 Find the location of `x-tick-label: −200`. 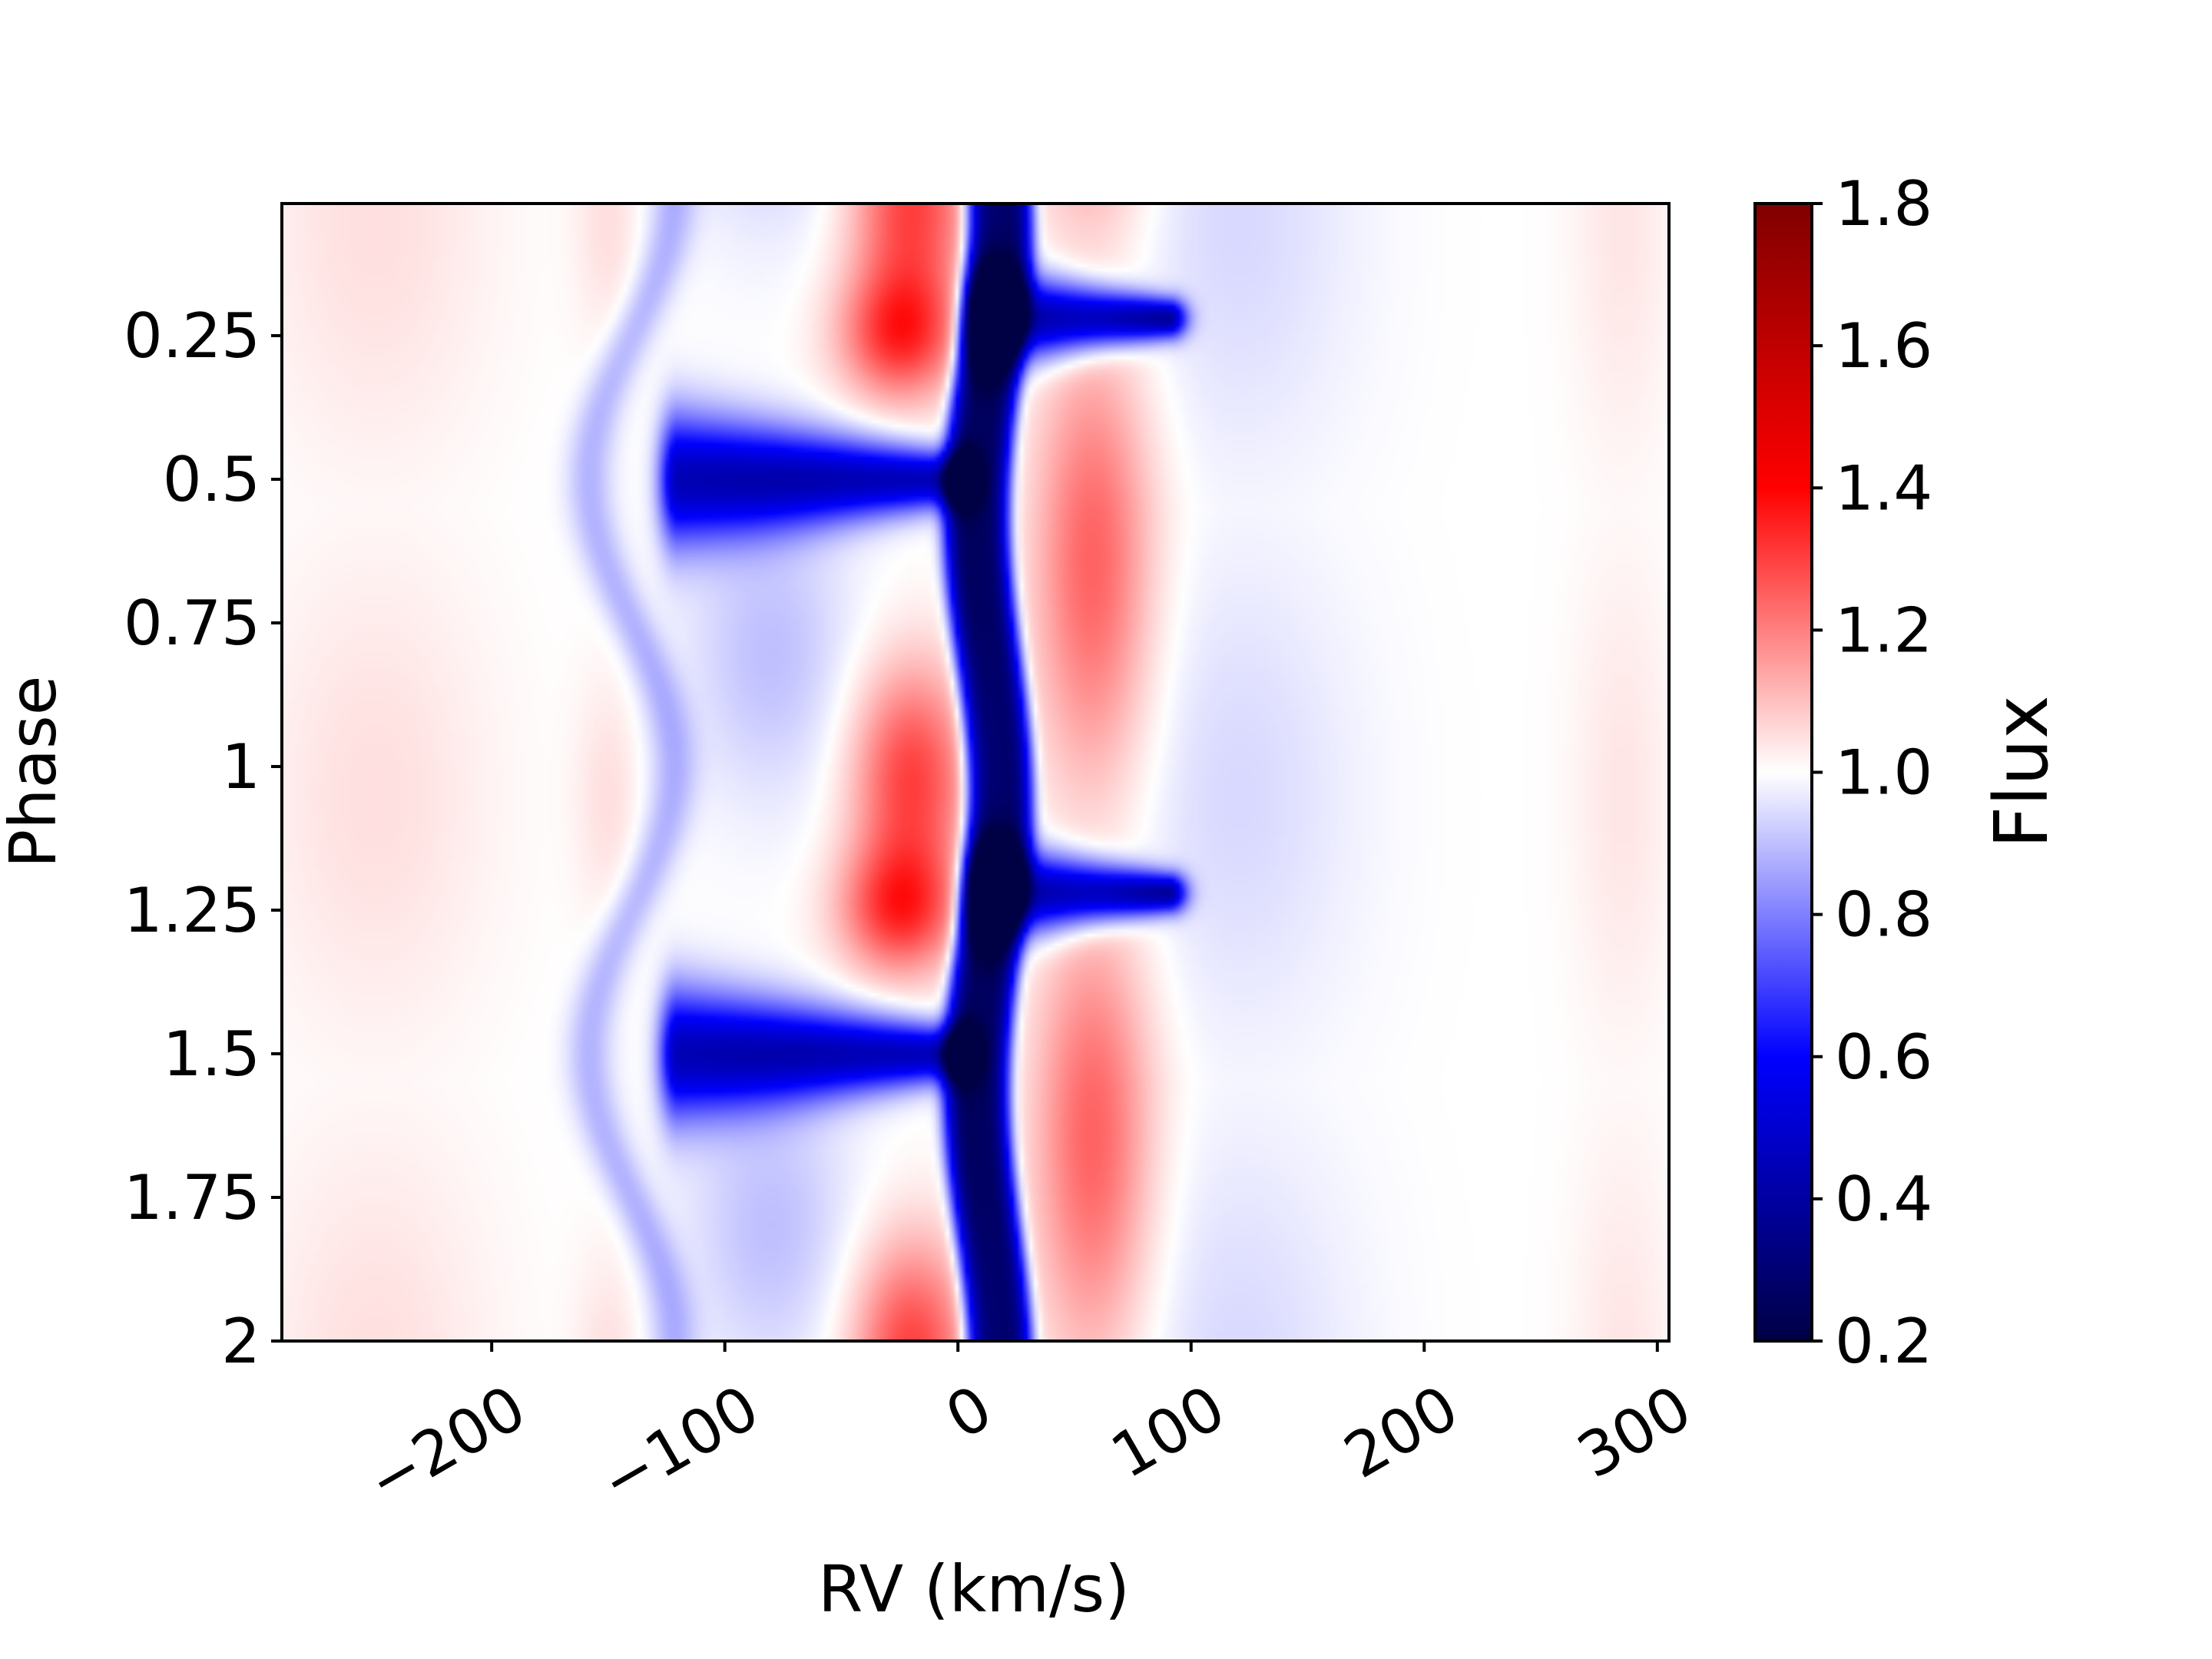

x-tick-label: −200 is located at coordinates (447, 1445).